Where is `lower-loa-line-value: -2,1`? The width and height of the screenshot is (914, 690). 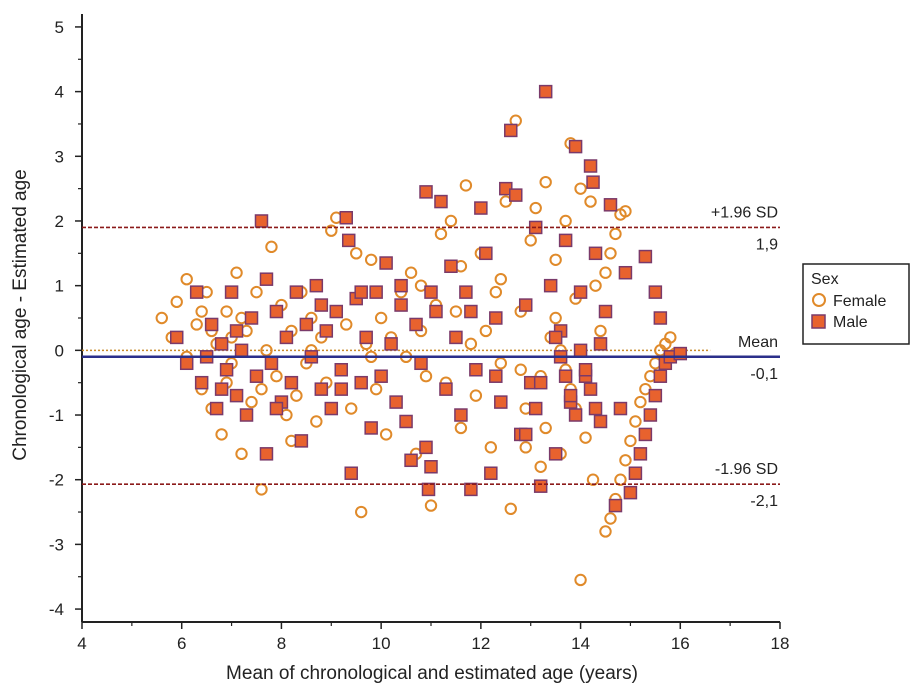
lower-loa-line-value: -2,1 is located at coordinates (764, 501).